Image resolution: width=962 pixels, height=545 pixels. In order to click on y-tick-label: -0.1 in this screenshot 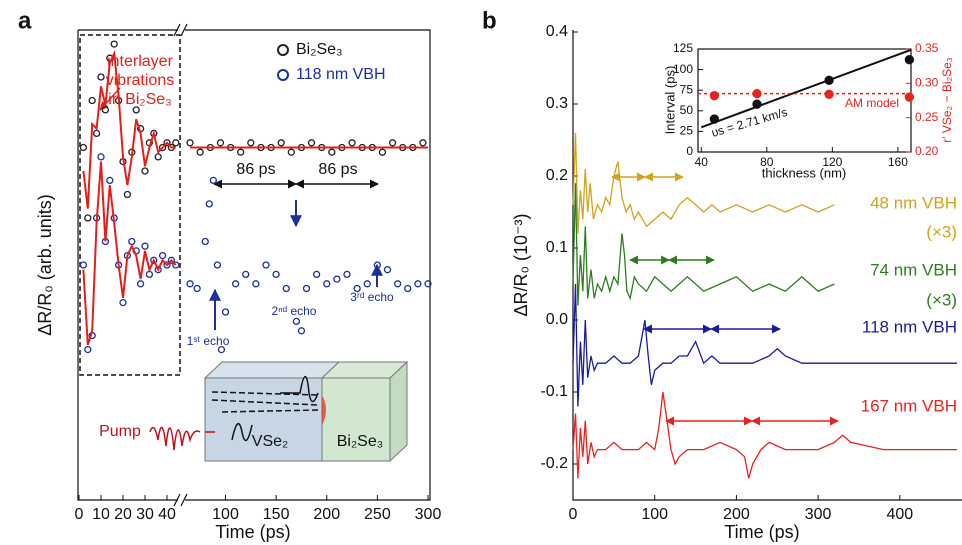, I will do `click(554, 391)`.